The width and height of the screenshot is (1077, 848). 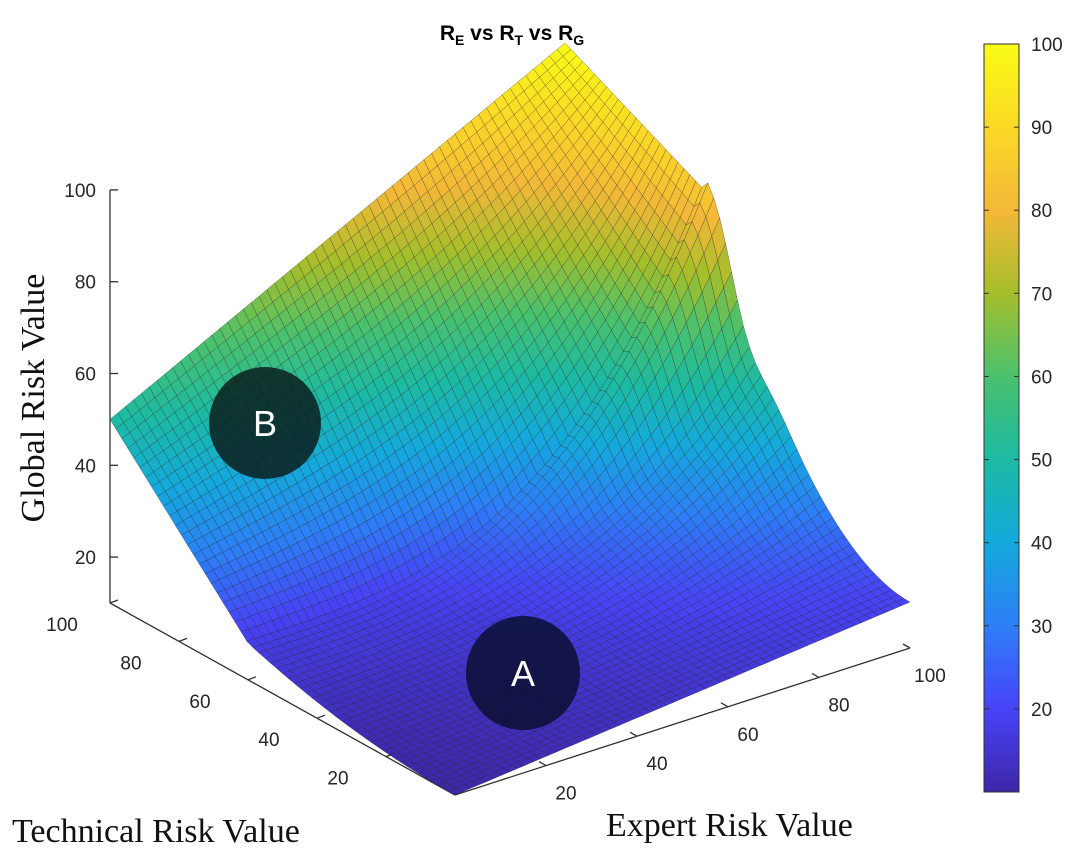 I want to click on marker-b-label: B, so click(x=265, y=423).